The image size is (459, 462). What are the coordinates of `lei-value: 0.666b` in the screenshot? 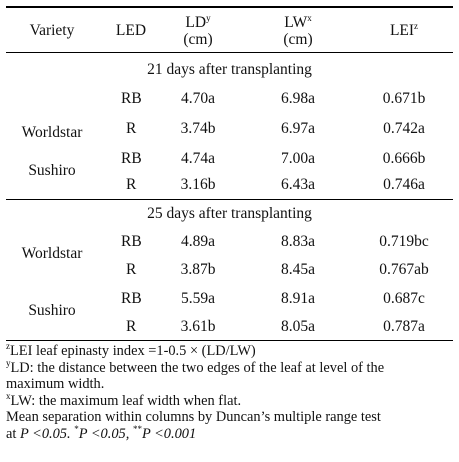 It's located at (404, 158).